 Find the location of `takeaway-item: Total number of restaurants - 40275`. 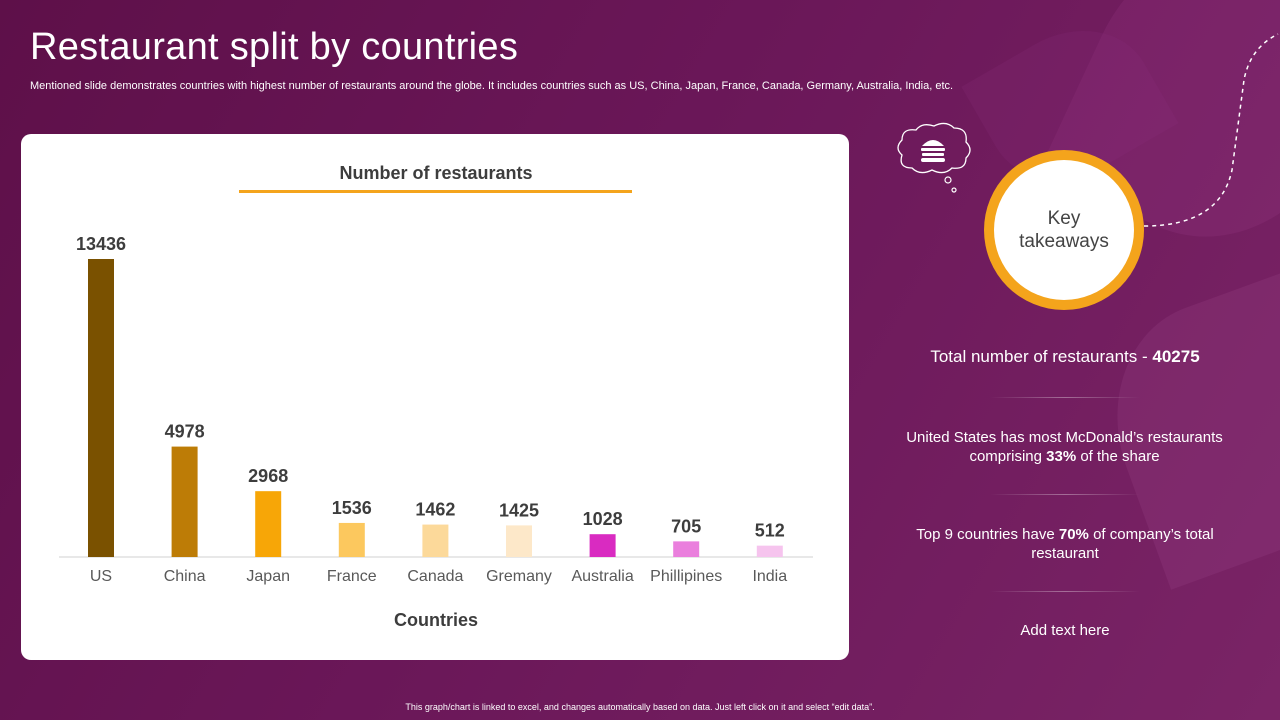

takeaway-item: Total number of restaurants - 40275 is located at coordinates (1065, 356).